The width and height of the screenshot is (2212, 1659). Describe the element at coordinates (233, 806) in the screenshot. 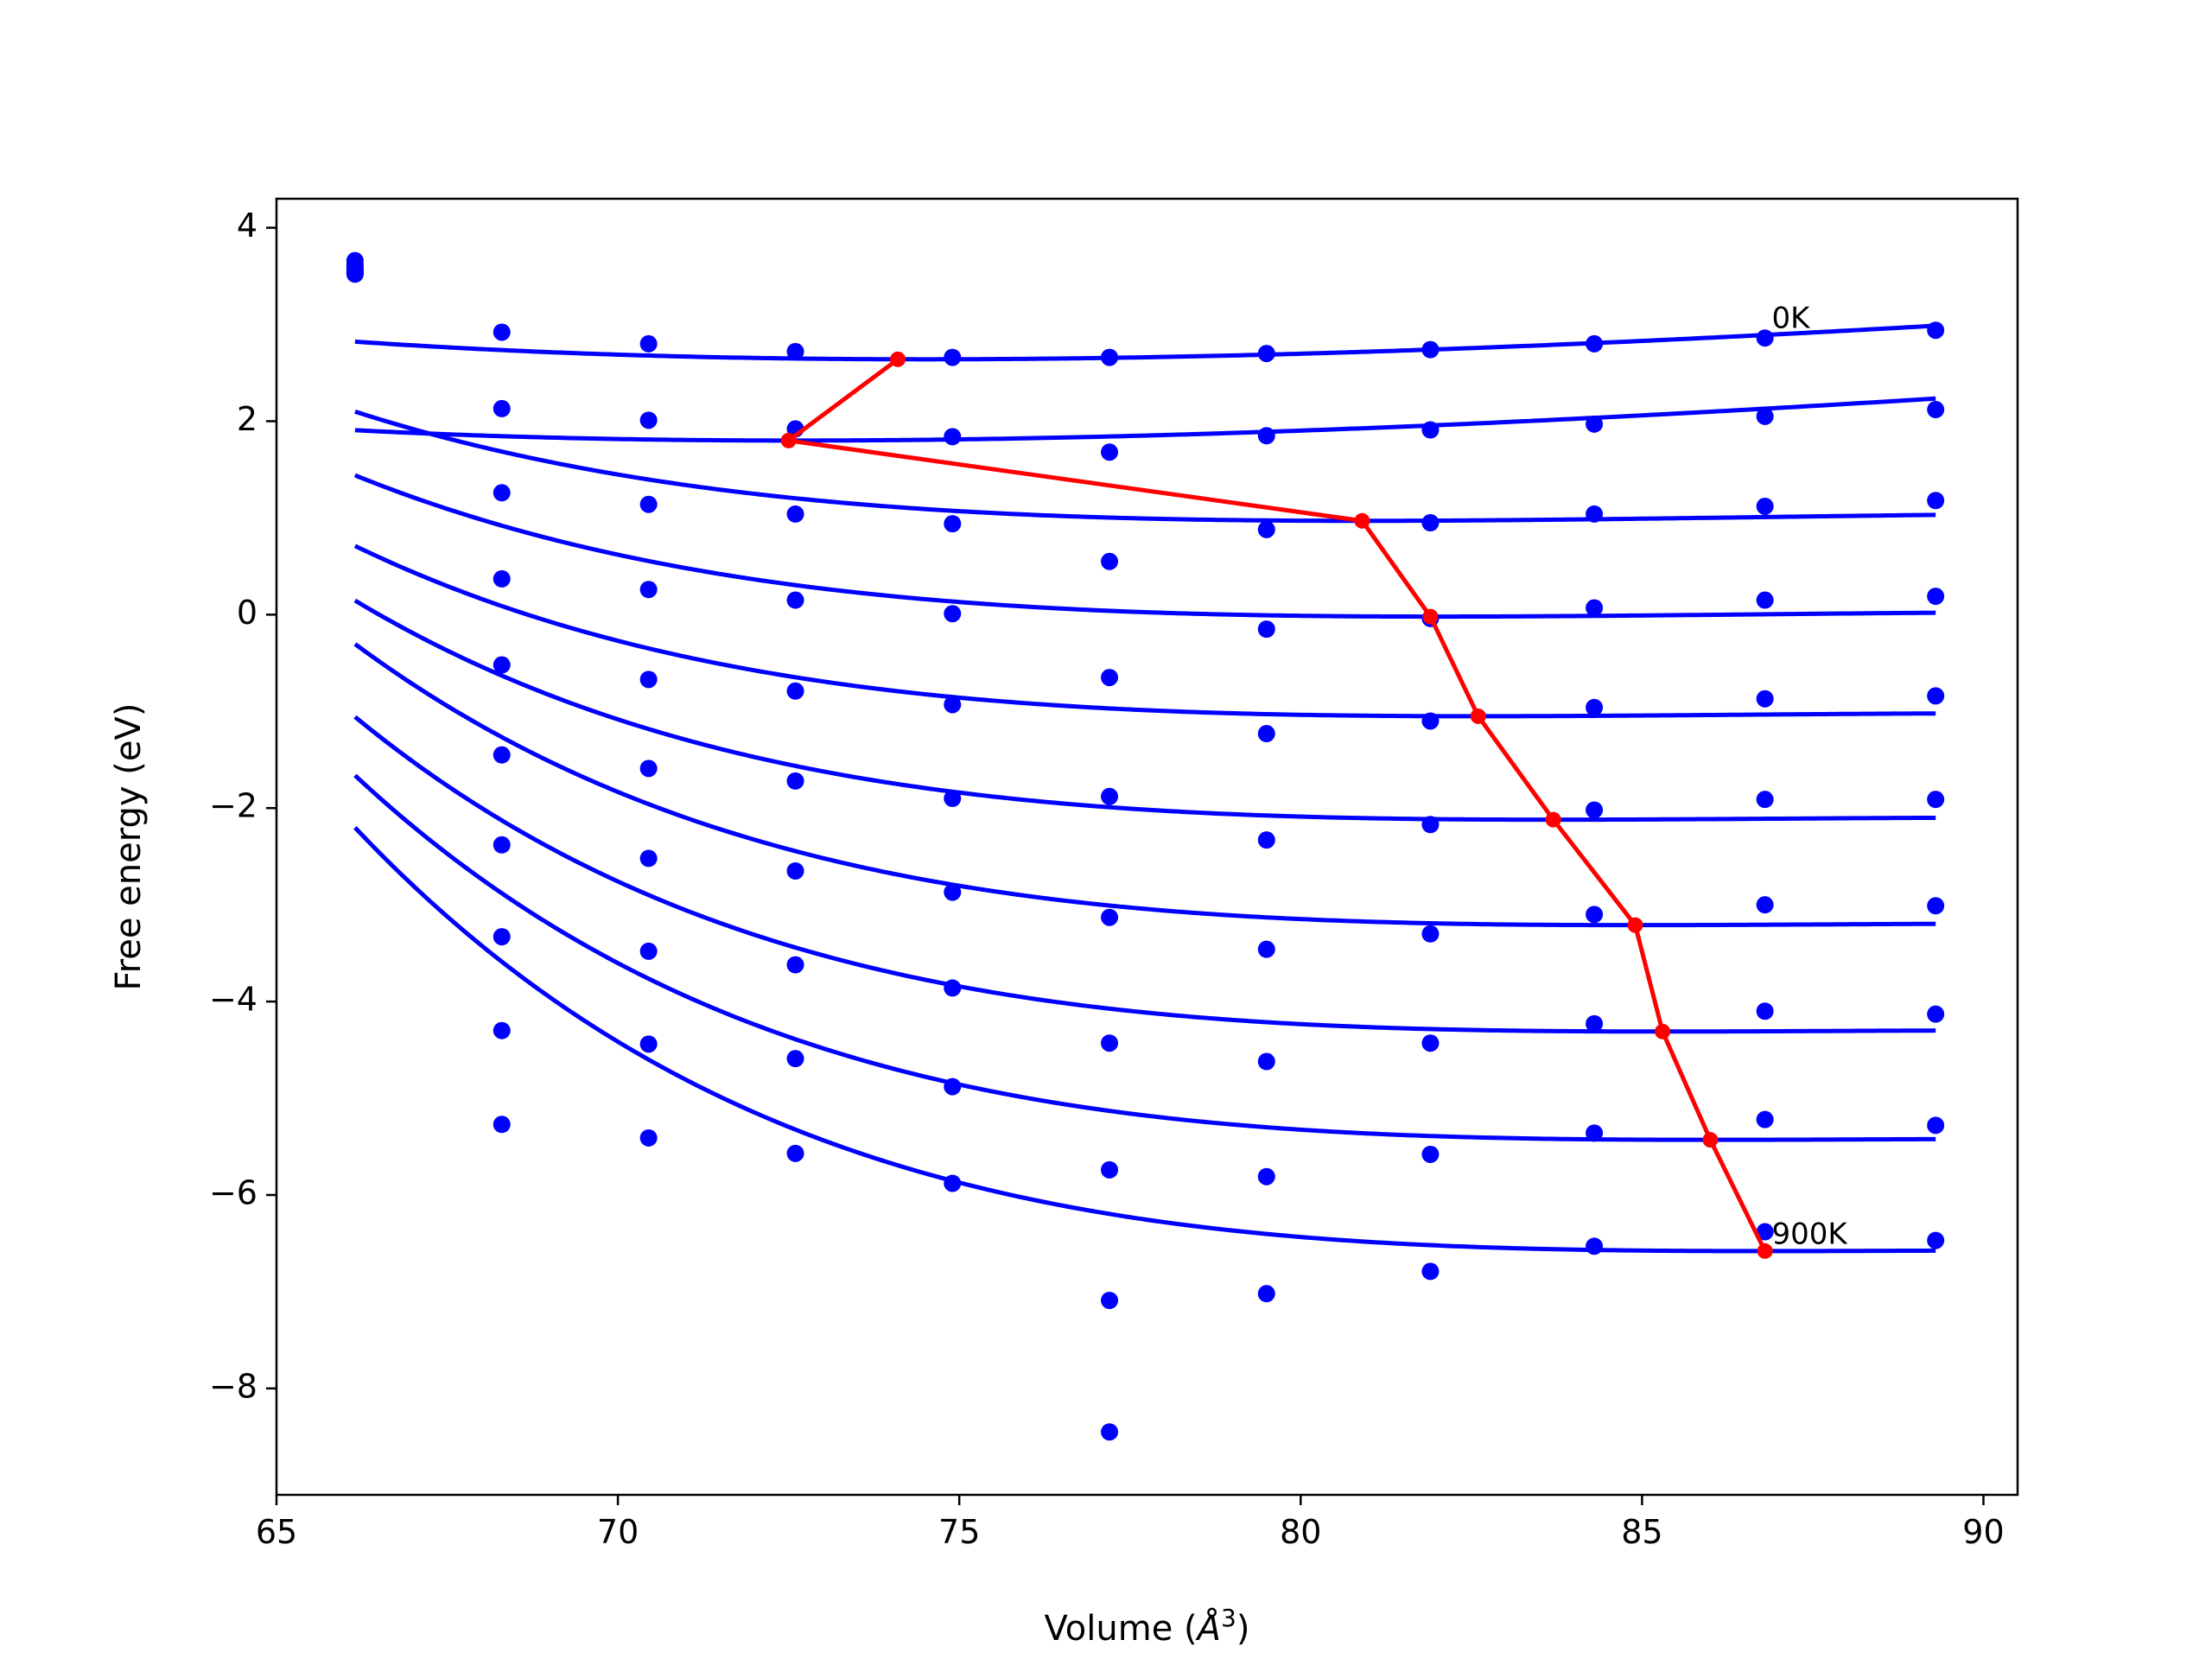

I see `y-tick-label-3: −2` at that location.